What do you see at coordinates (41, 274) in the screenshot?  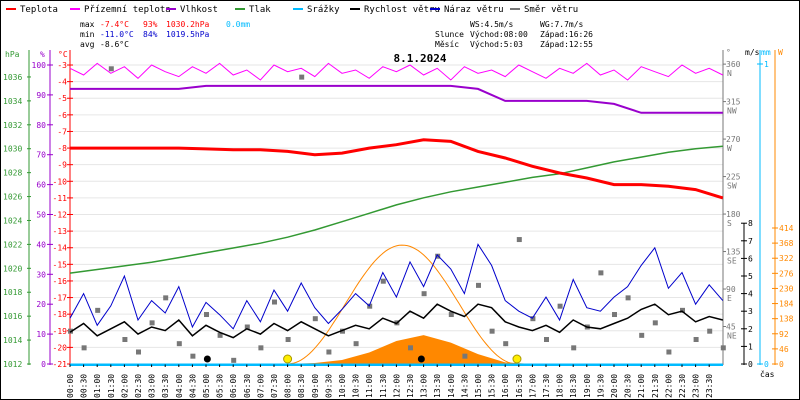 I see `humidity-tick-label: 30` at bounding box center [41, 274].